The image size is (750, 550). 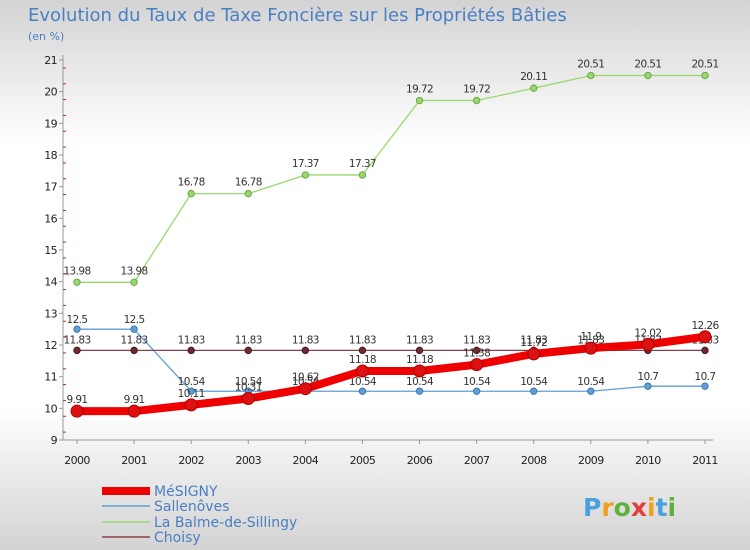 What do you see at coordinates (704, 65) in the screenshot?
I see `data-label: 20.51` at bounding box center [704, 65].